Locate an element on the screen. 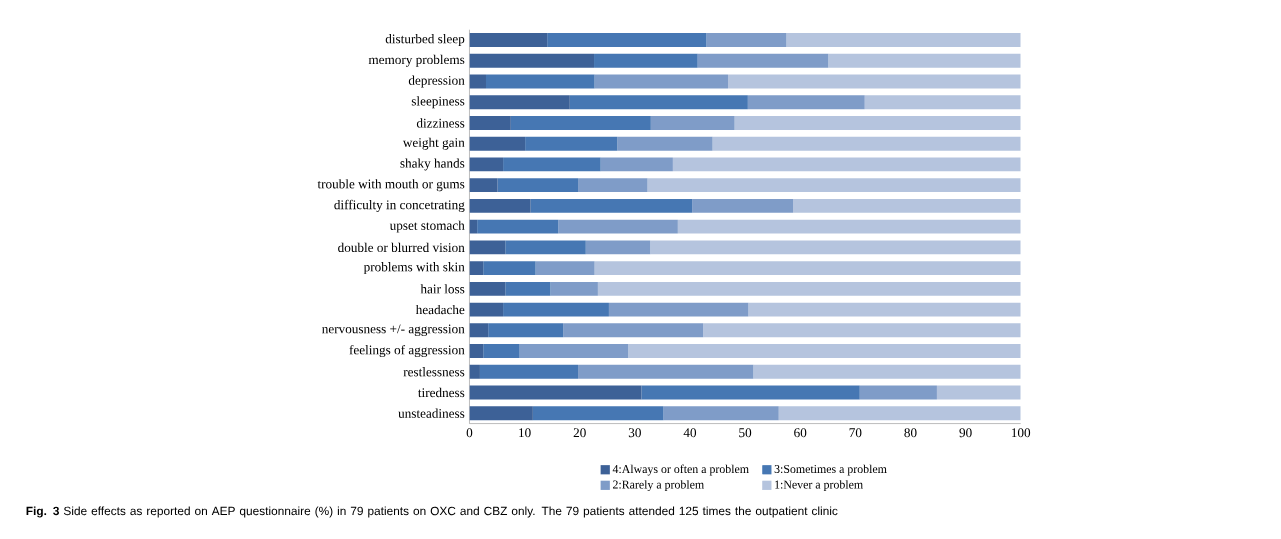 Image resolution: width=1281 pixels, height=539 pixels. y-tick-label: shaky hands is located at coordinates (432, 164).